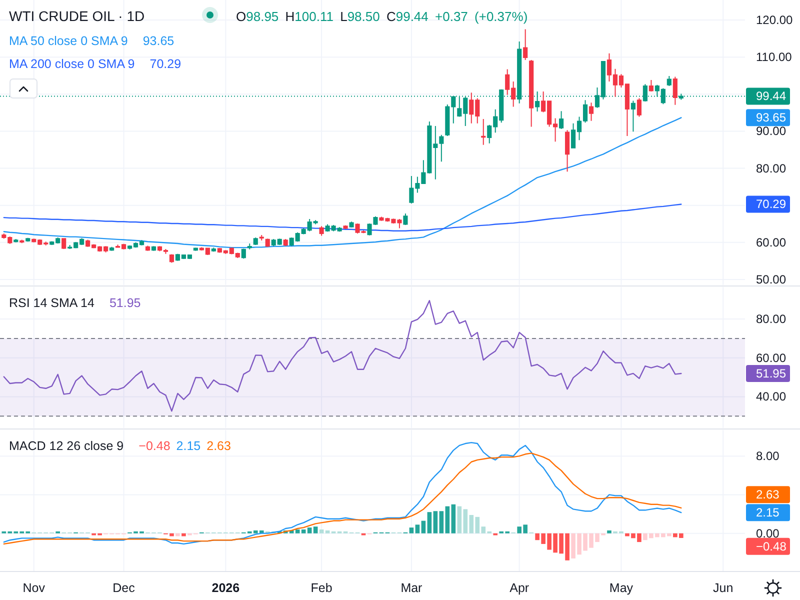 The height and width of the screenshot is (600, 800). What do you see at coordinates (158, 41) in the screenshot?
I see `annotation: 93.65` at bounding box center [158, 41].